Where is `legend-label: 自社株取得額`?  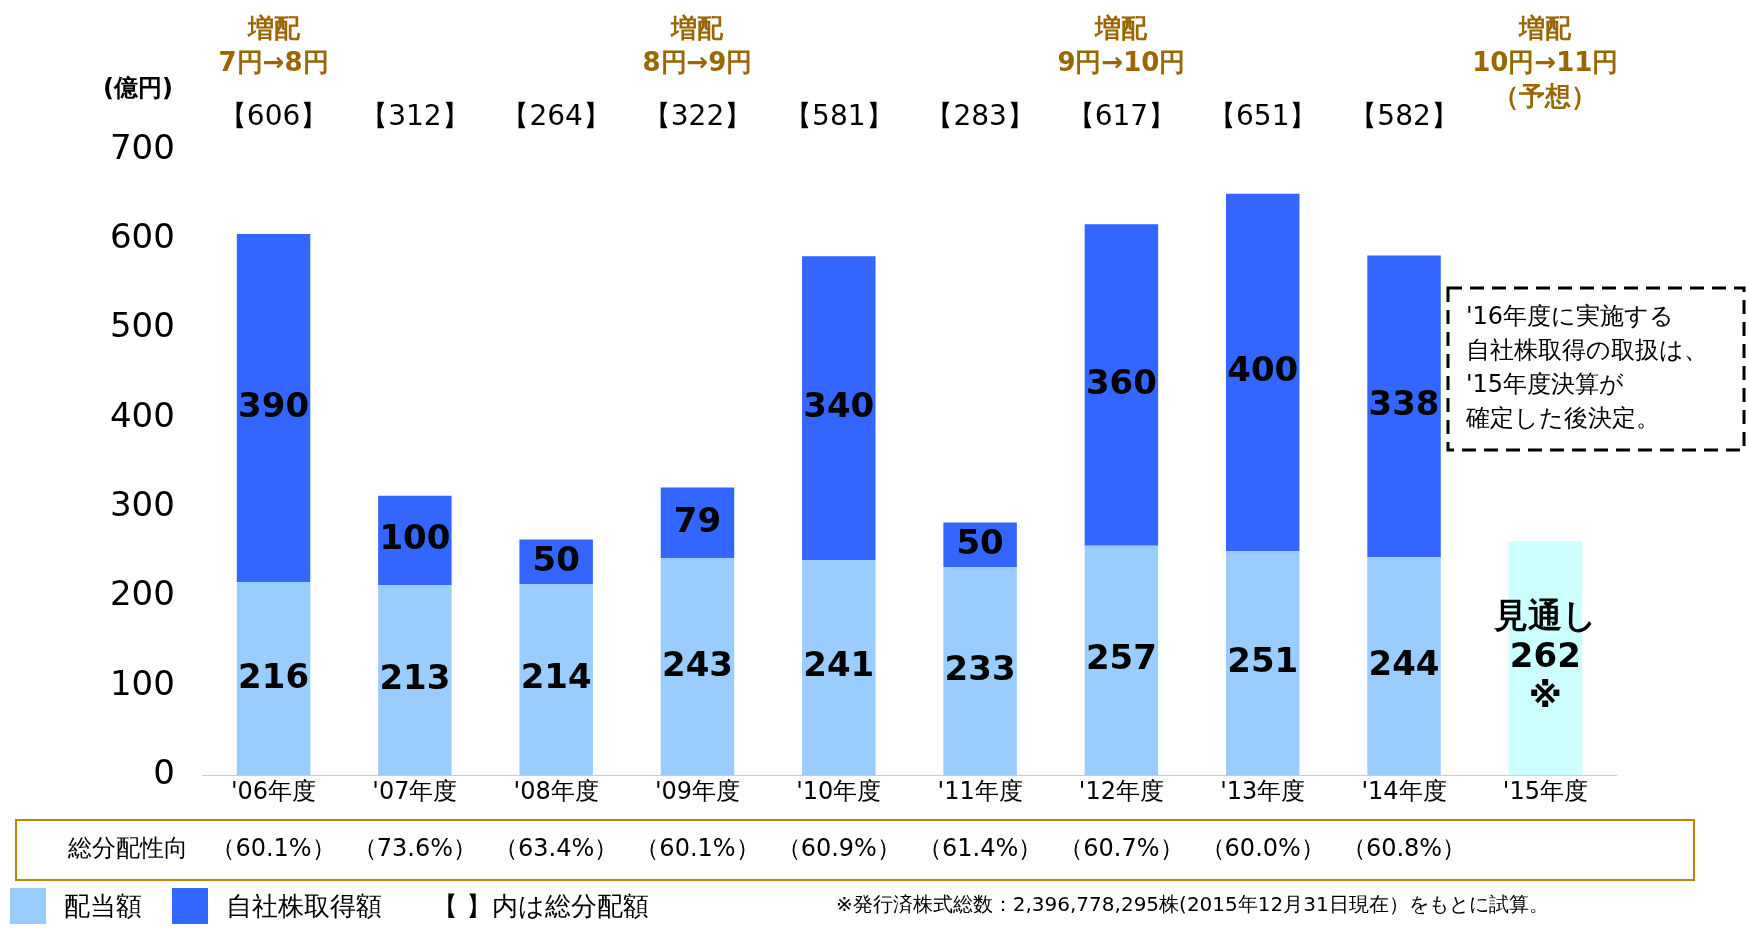 legend-label: 自社株取得額 is located at coordinates (304, 906).